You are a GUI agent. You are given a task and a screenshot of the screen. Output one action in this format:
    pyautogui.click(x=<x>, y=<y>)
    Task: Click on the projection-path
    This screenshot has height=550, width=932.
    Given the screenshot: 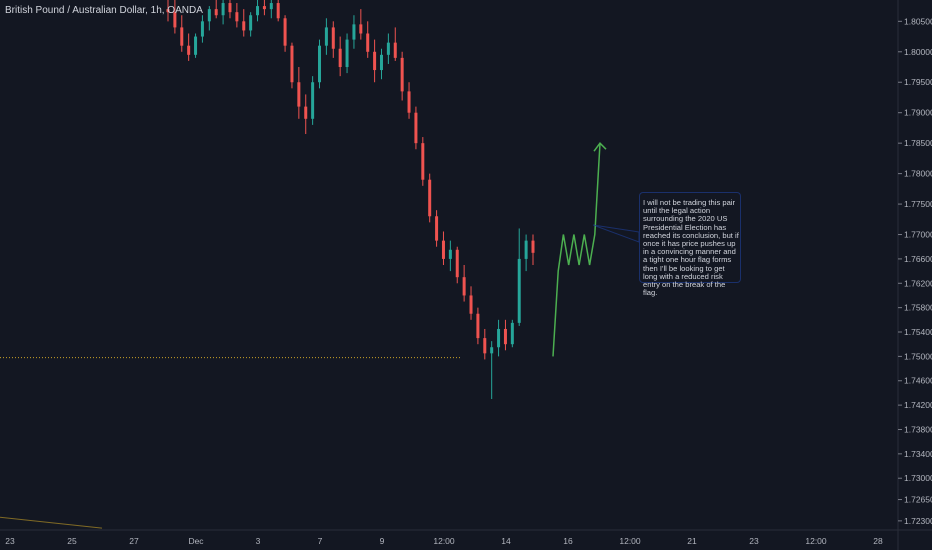 What is the action you would take?
    pyautogui.click(x=576, y=250)
    